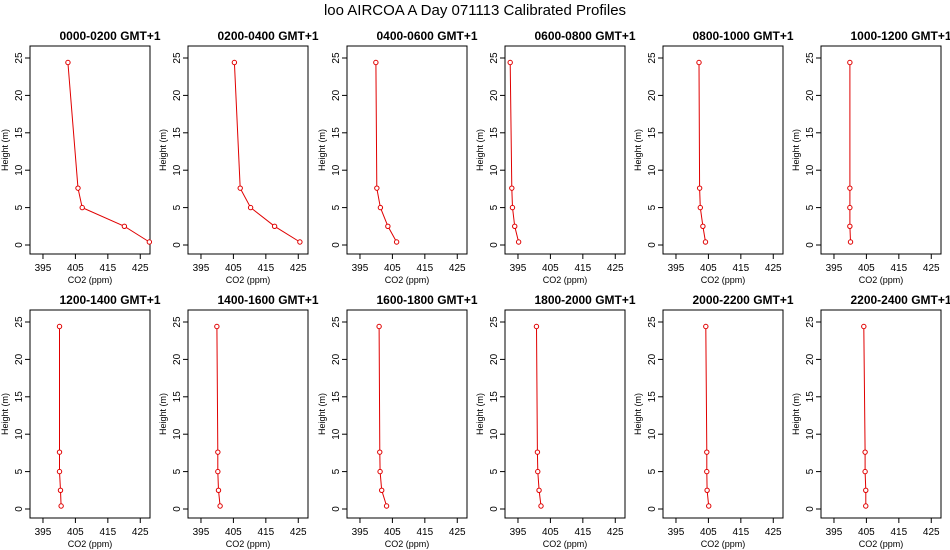 This screenshot has width=950, height=550. What do you see at coordinates (742, 300) in the screenshot?
I see `panel-title: 2000-2200 GMT+1` at bounding box center [742, 300].